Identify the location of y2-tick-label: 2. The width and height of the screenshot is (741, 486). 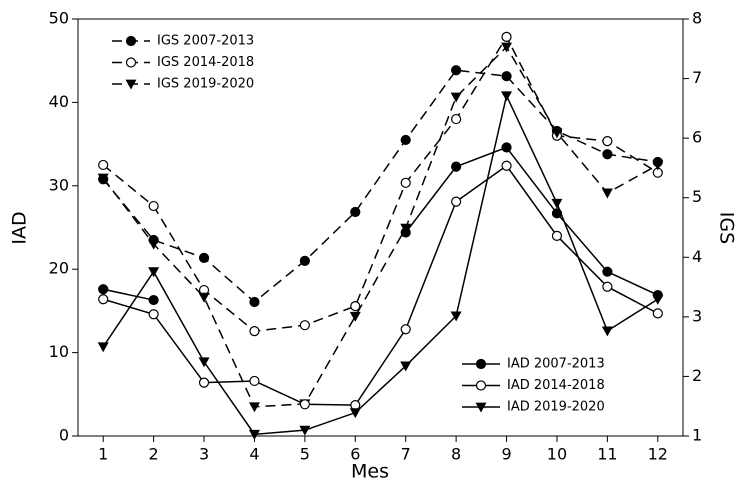
(697, 375).